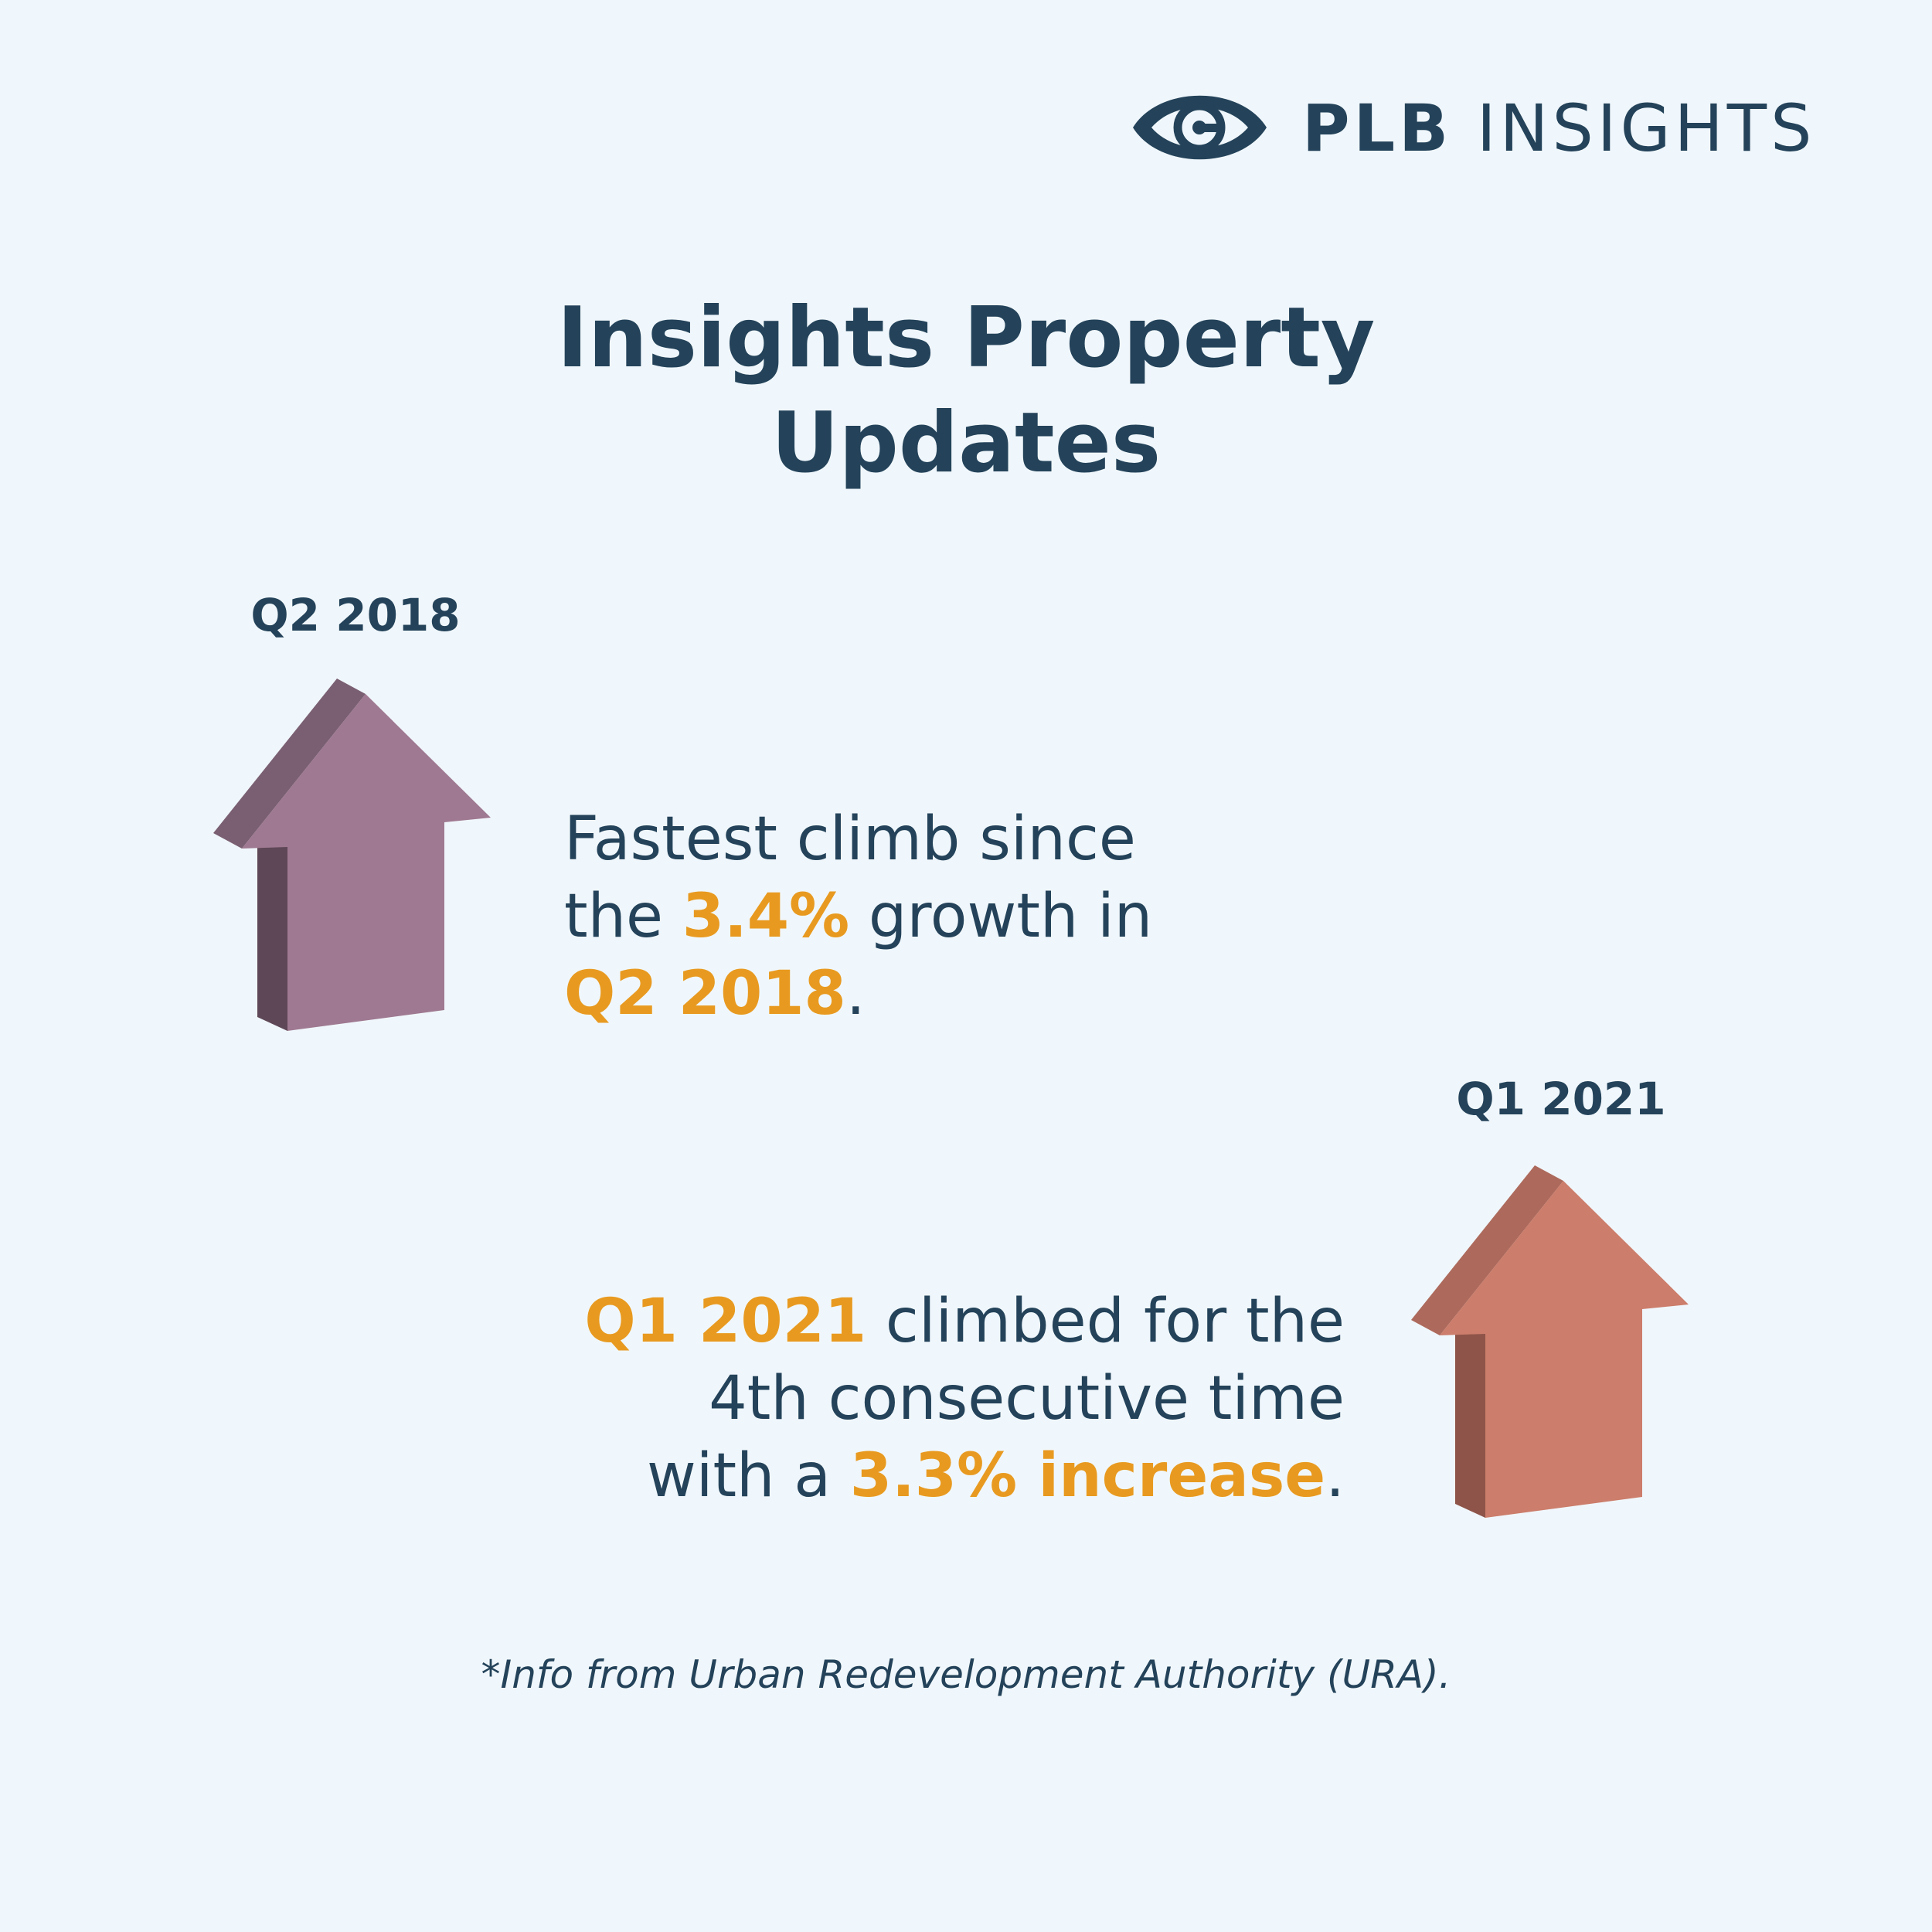  What do you see at coordinates (850, 839) in the screenshot?
I see `statement-line: Fastest climb since` at bounding box center [850, 839].